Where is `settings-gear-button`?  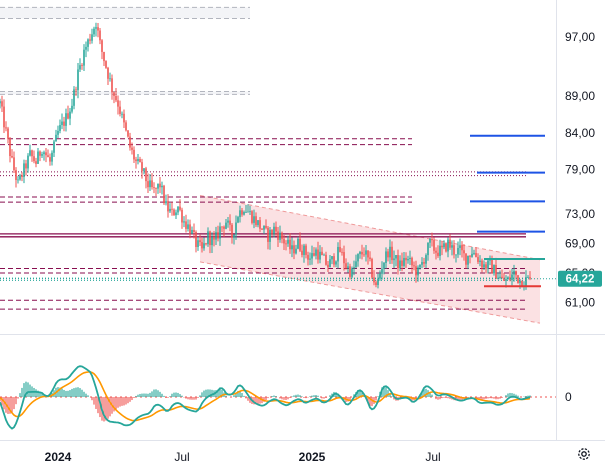
settings-gear-button is located at coordinates (584, 454).